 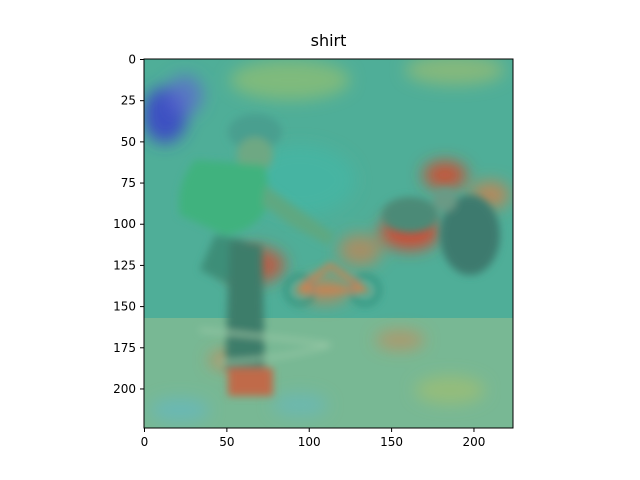 I want to click on chart-title: shirt, so click(x=328, y=40).